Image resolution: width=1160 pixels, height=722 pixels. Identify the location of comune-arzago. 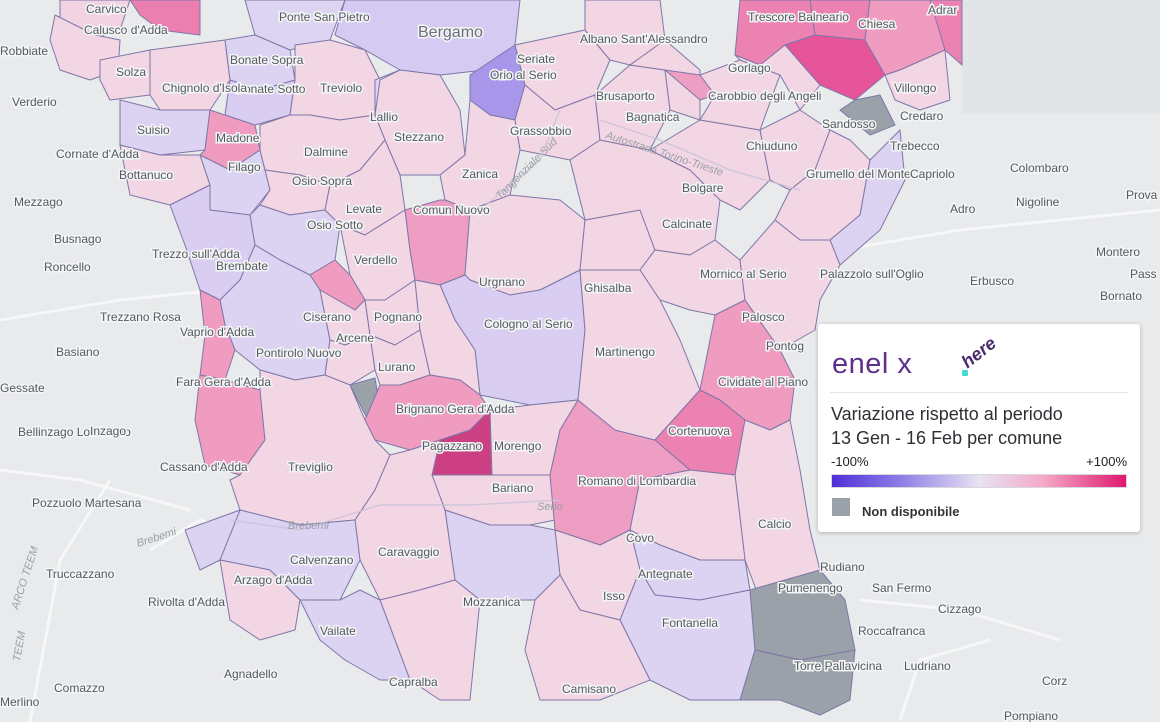
(260, 600).